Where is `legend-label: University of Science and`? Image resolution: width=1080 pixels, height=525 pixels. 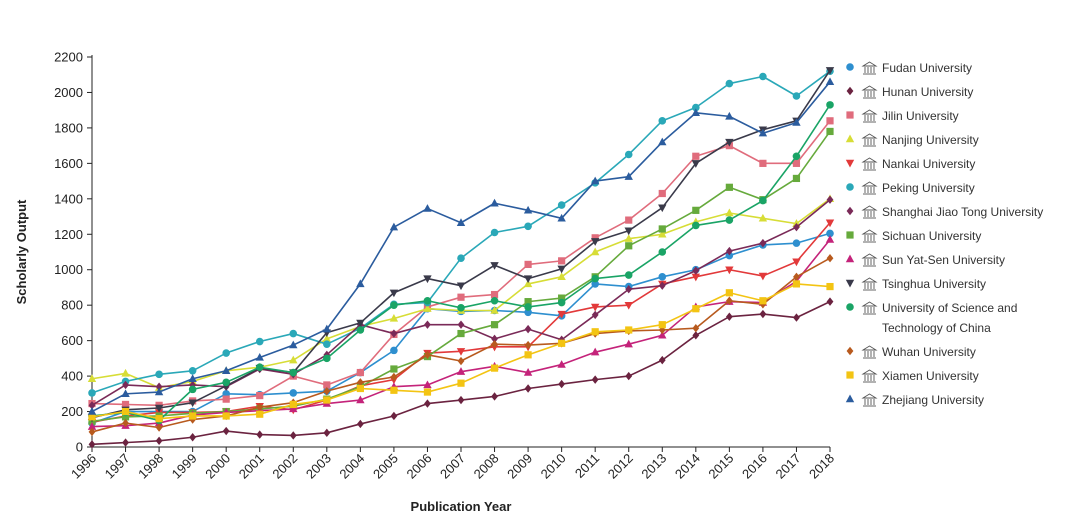 legend-label: University of Science and is located at coordinates (949, 308).